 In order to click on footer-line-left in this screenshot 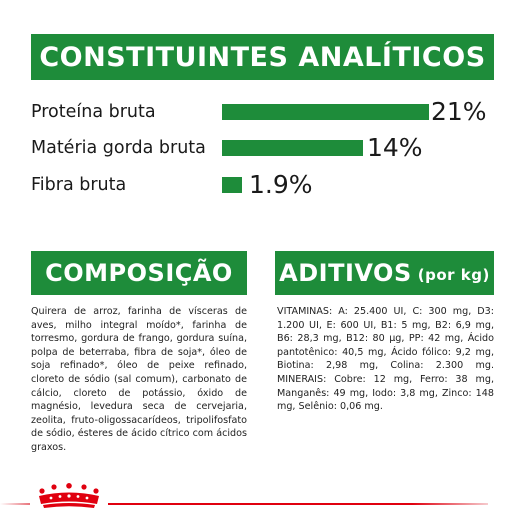, I will do `click(15, 504)`.